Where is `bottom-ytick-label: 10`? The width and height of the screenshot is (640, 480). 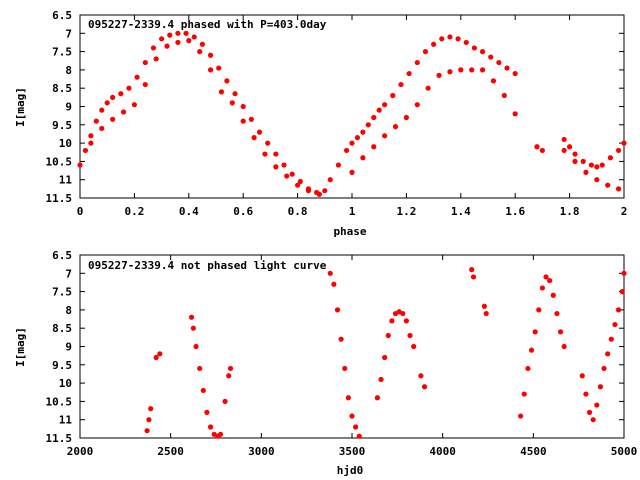
bottom-ytick-label: 10 is located at coordinates (65, 383).